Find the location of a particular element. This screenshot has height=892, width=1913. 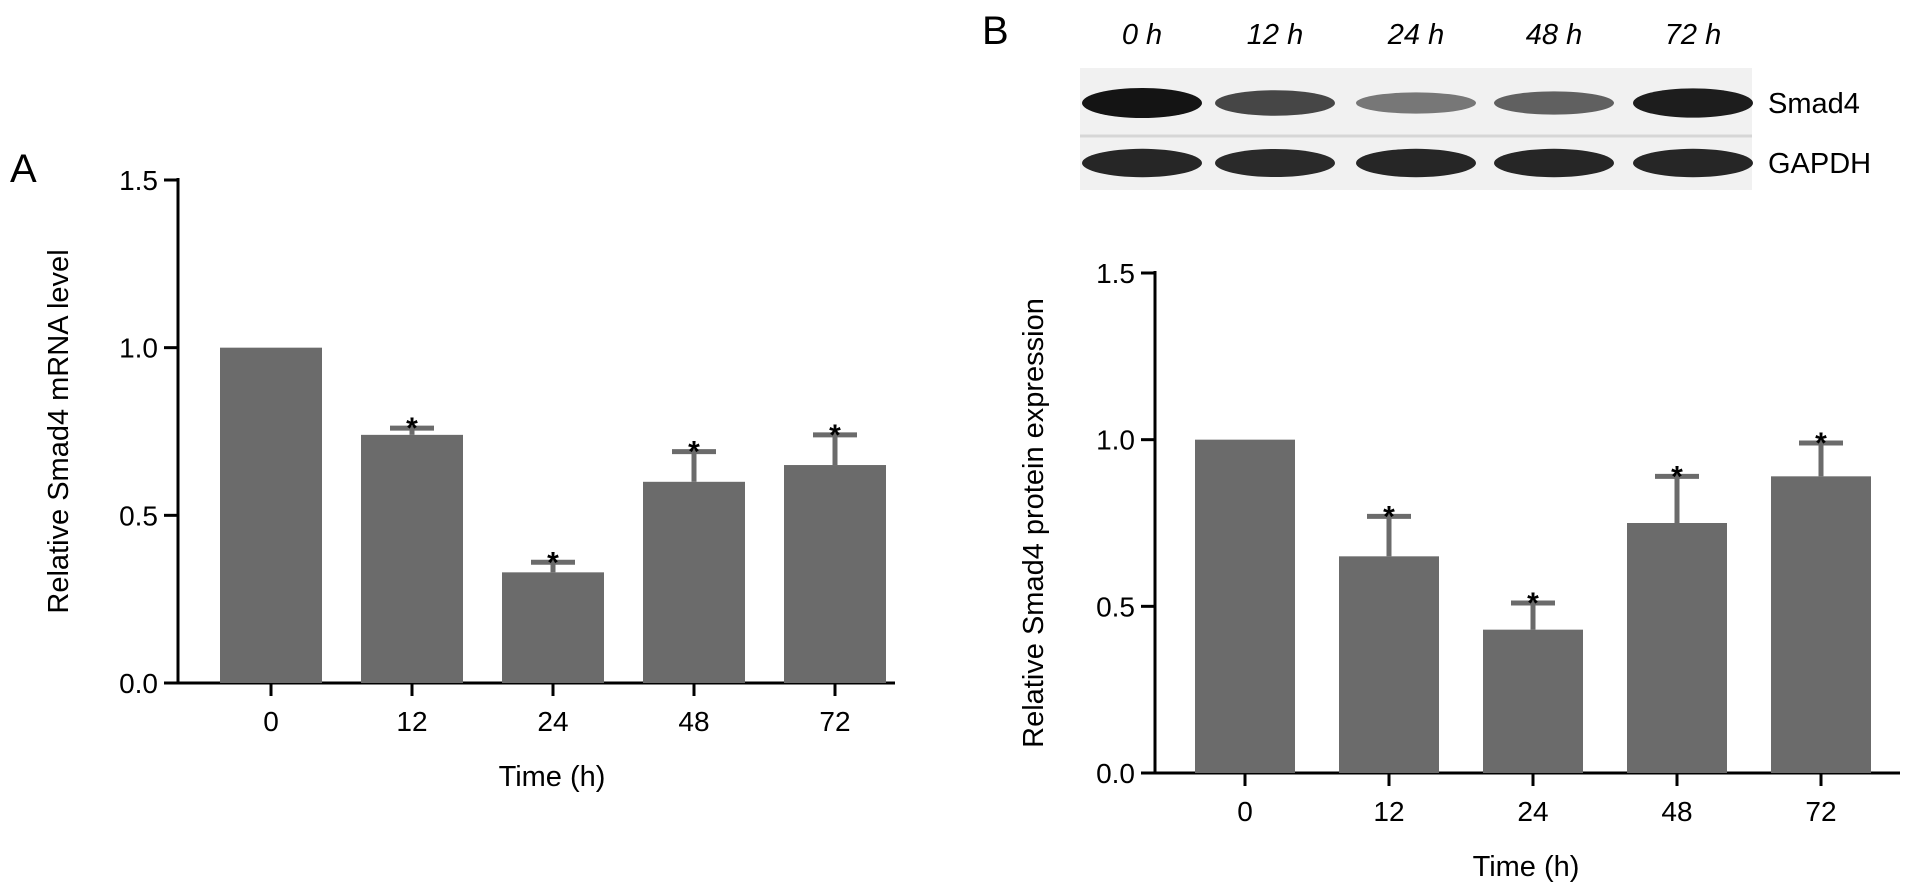

band-label: Smad4 is located at coordinates (1814, 104).